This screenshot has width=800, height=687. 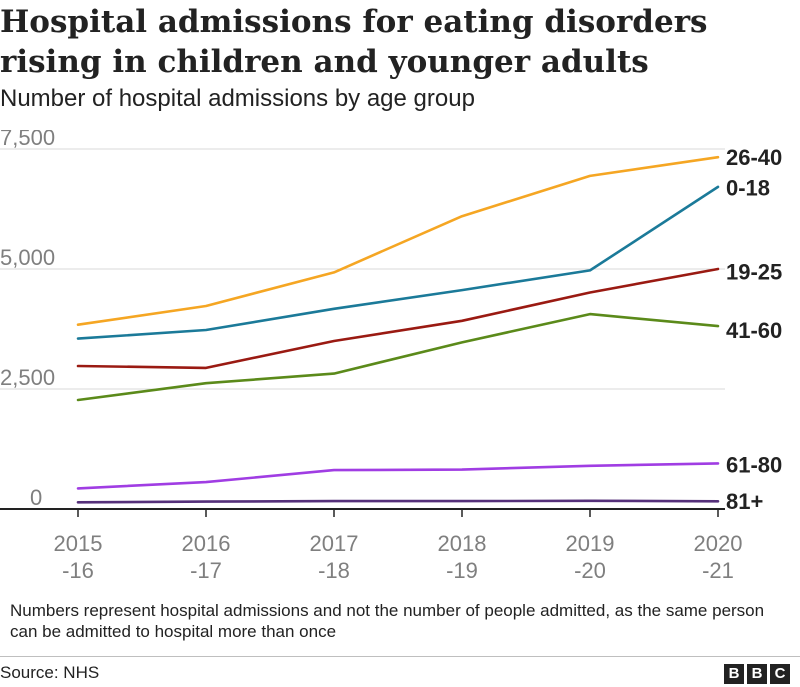 What do you see at coordinates (590, 570) in the screenshot?
I see `x-tick-label-range: -20` at bounding box center [590, 570].